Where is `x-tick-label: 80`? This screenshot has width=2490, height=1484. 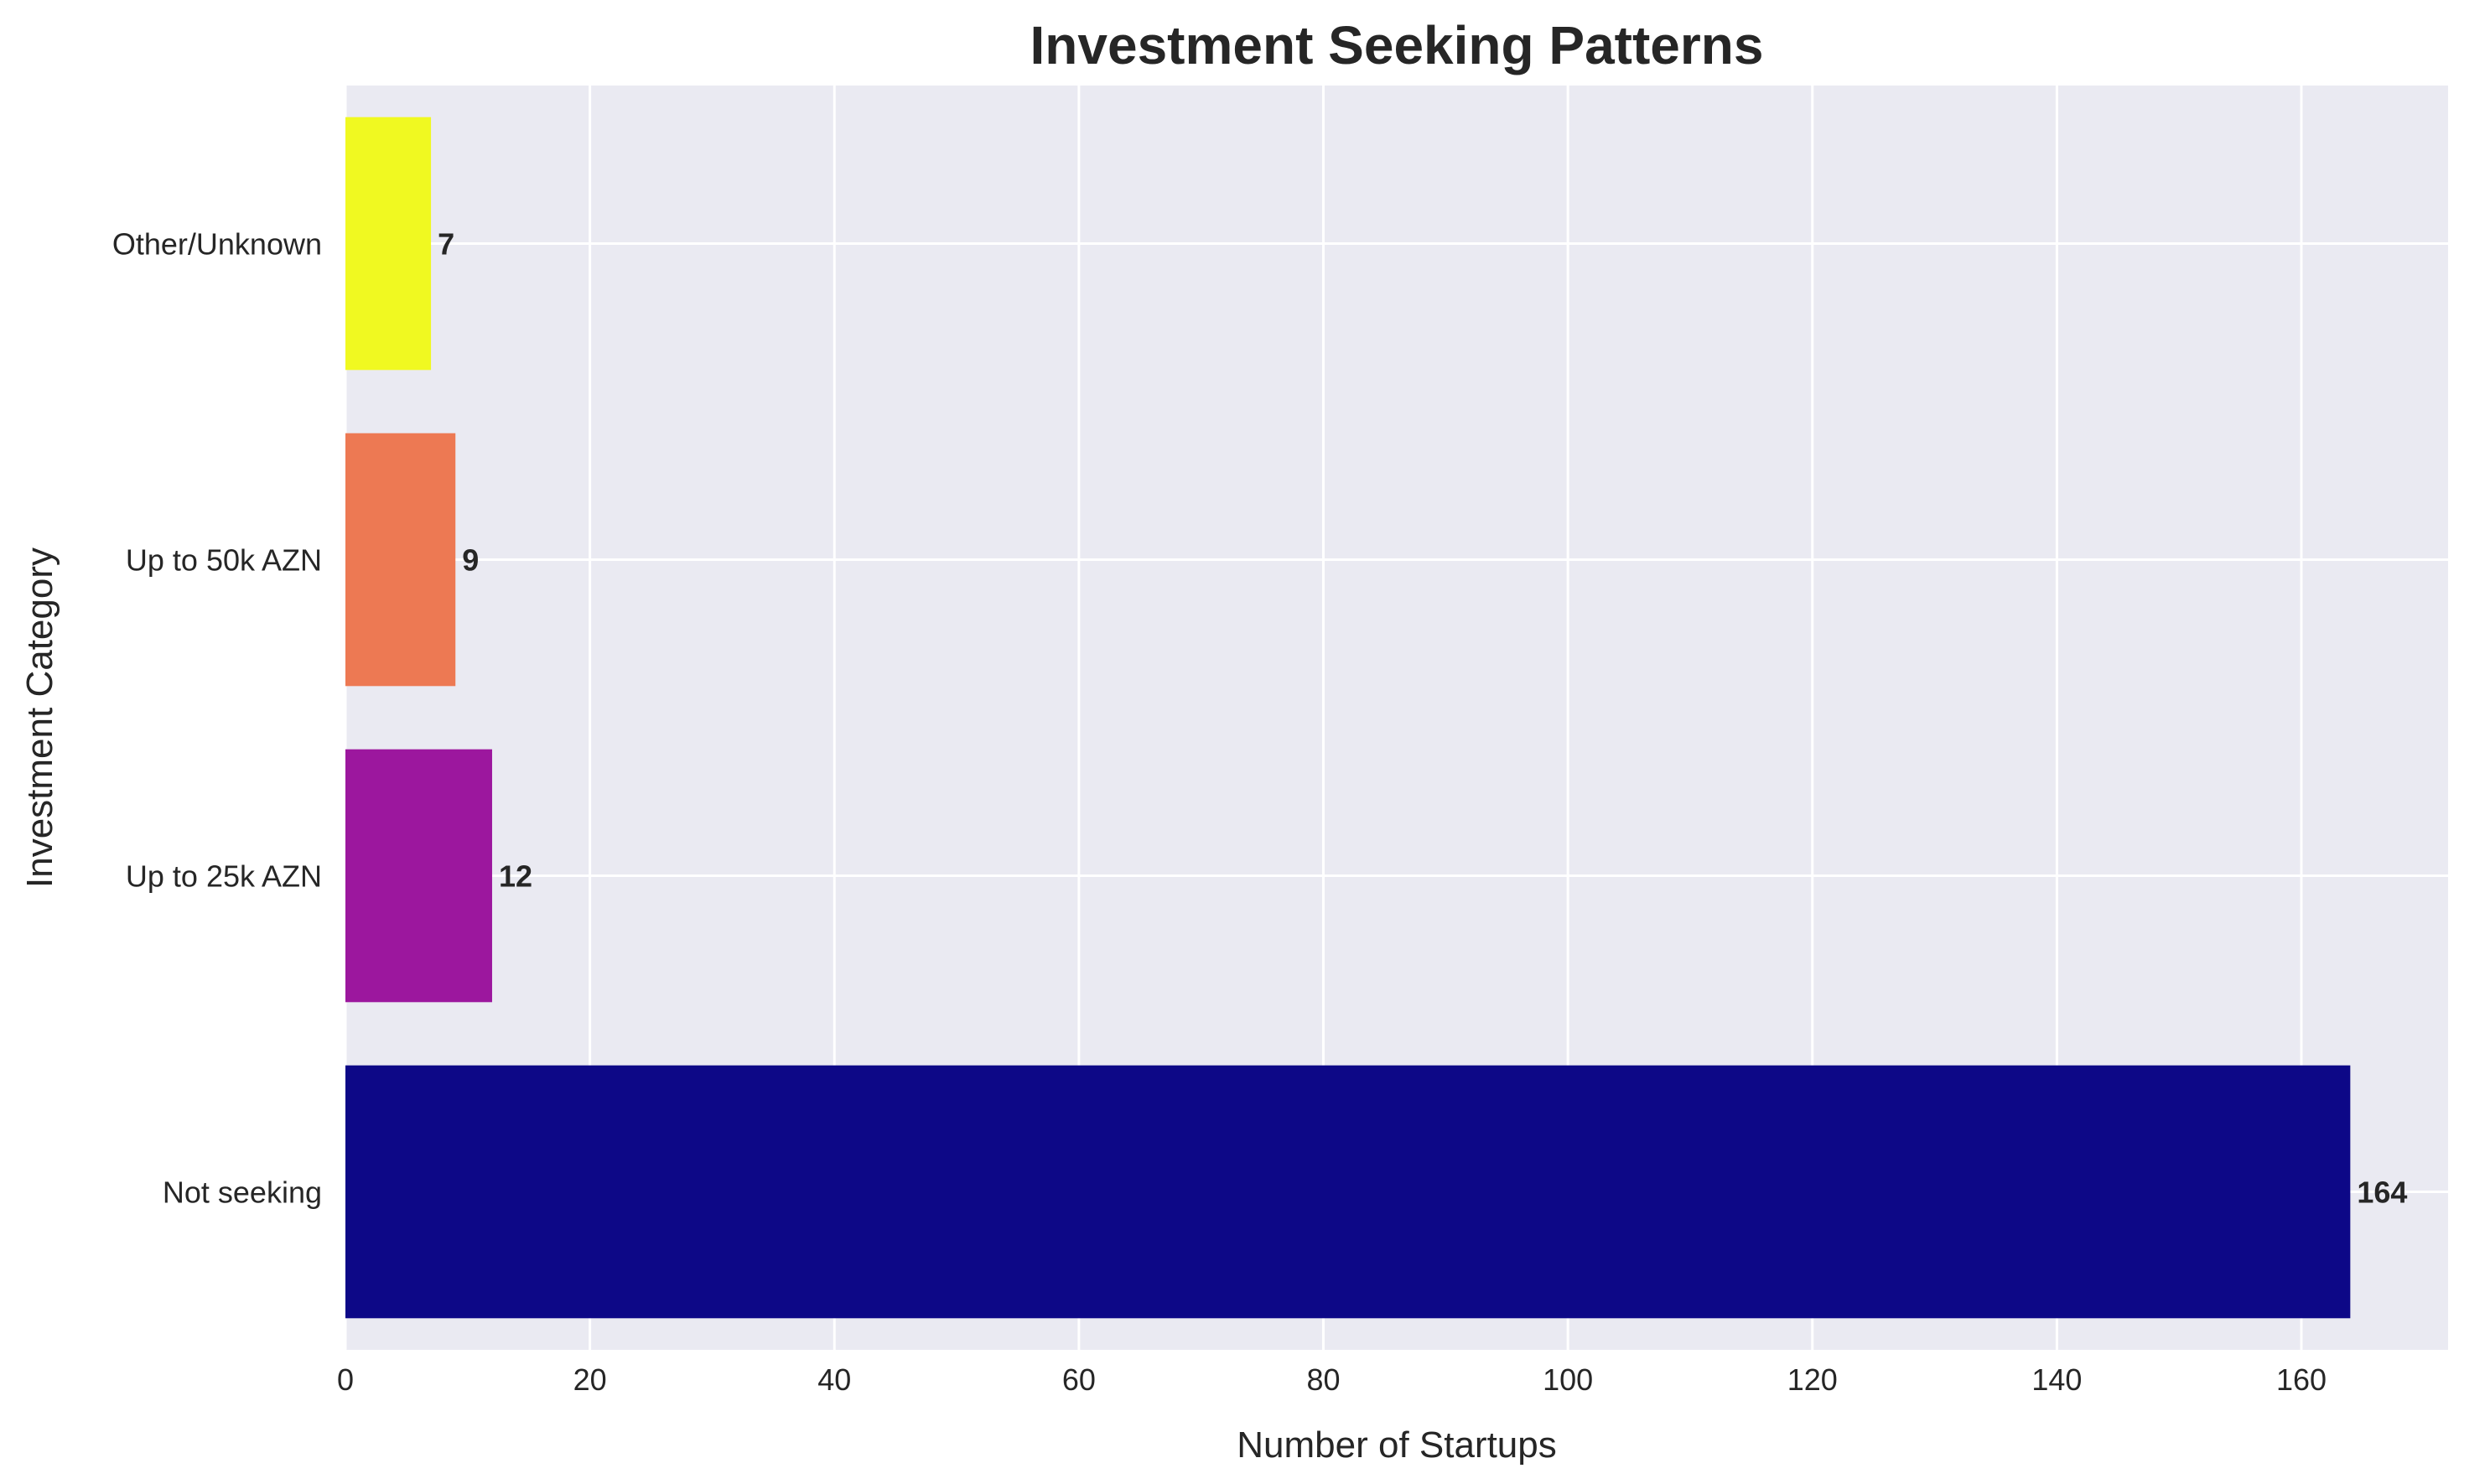
x-tick-label: 80 is located at coordinates (1323, 1379).